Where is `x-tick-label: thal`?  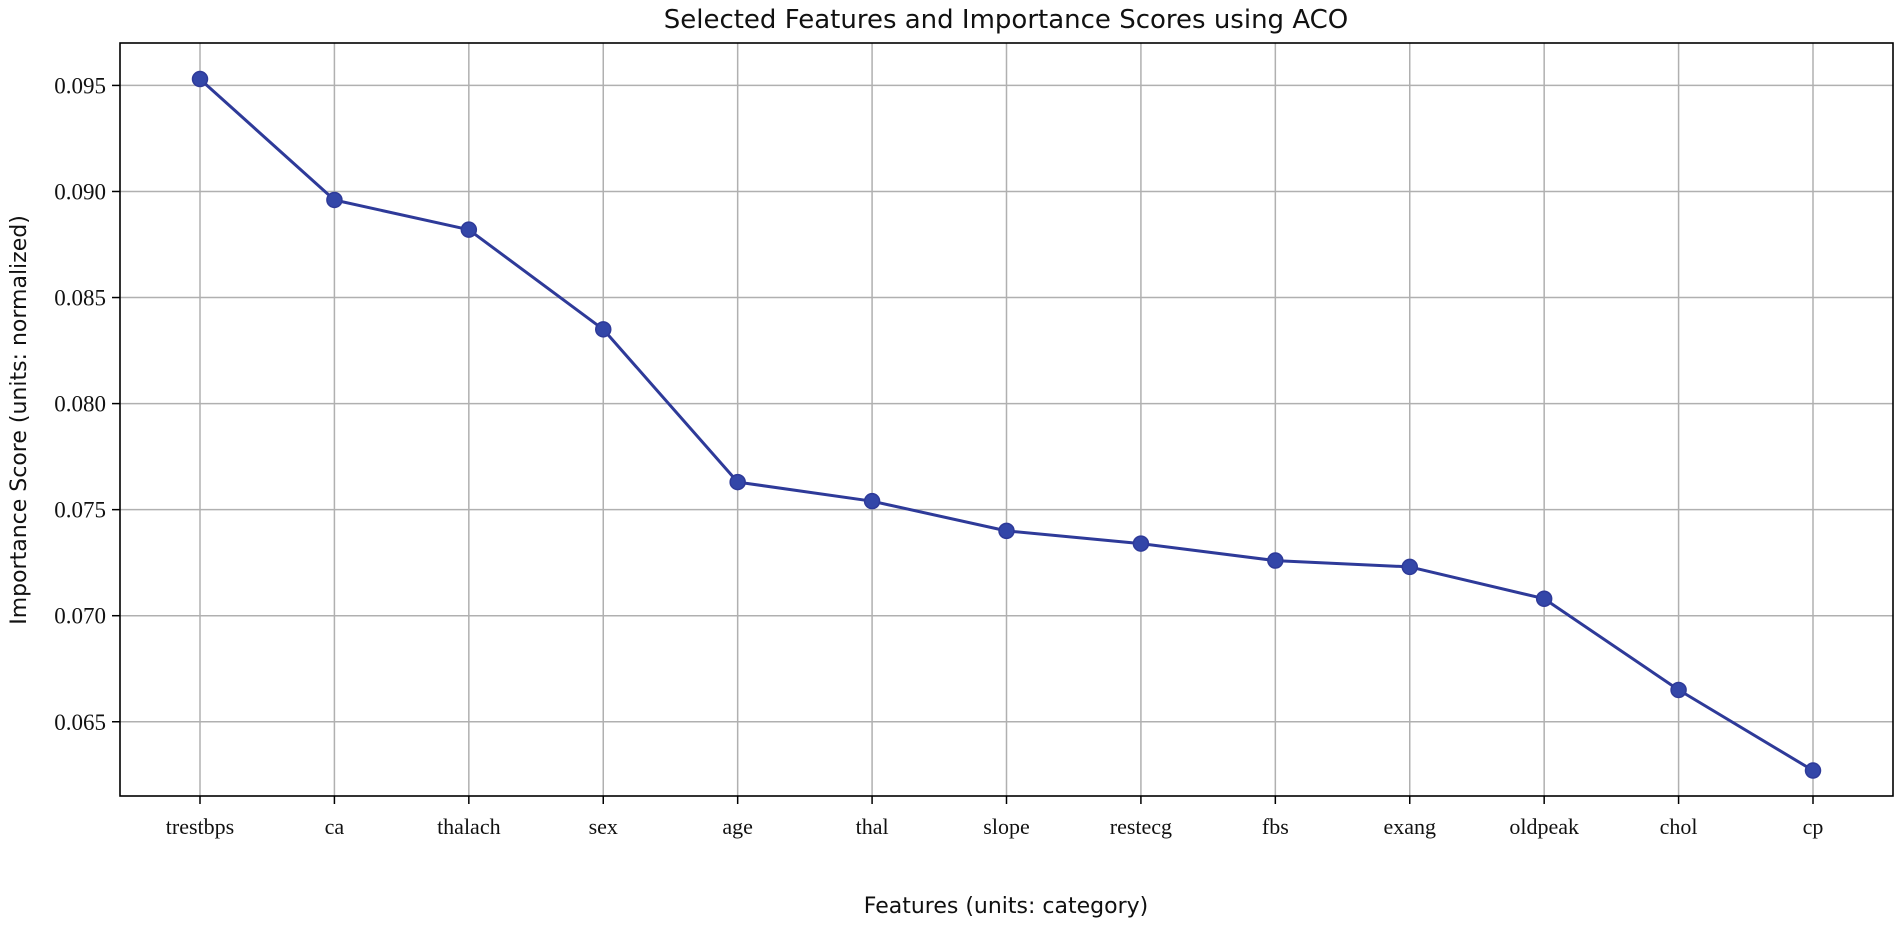 x-tick-label: thal is located at coordinates (872, 826).